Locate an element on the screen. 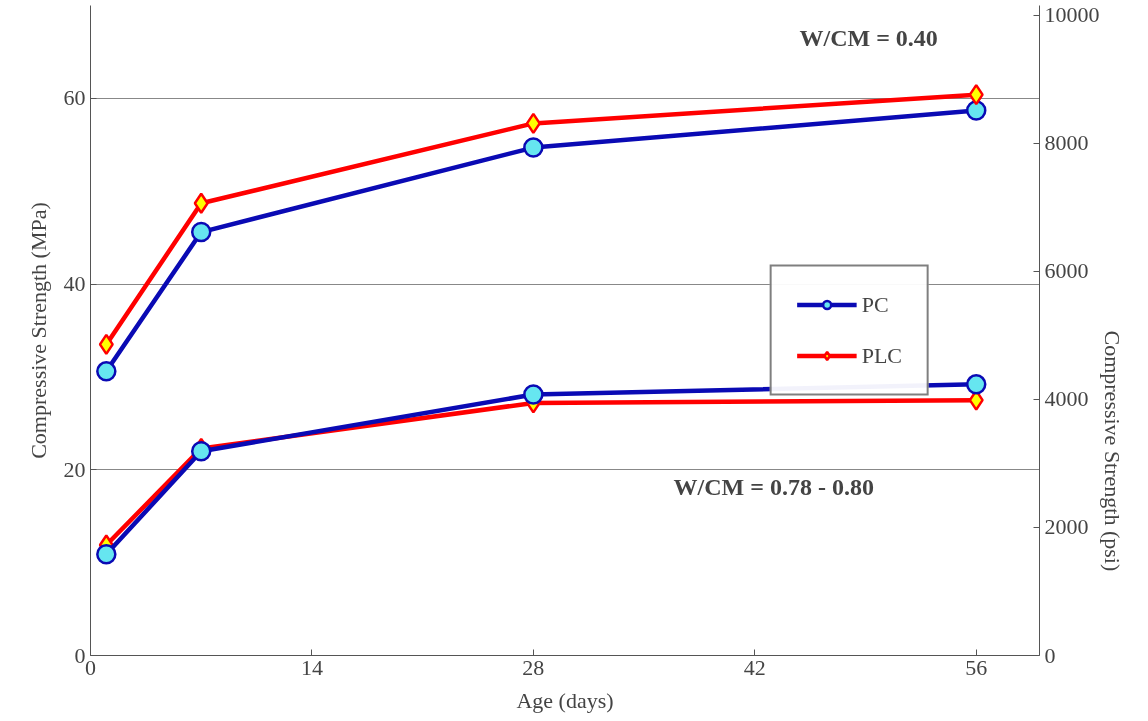 The height and width of the screenshot is (721, 1148). x-tick-label: 28 is located at coordinates (533, 667).